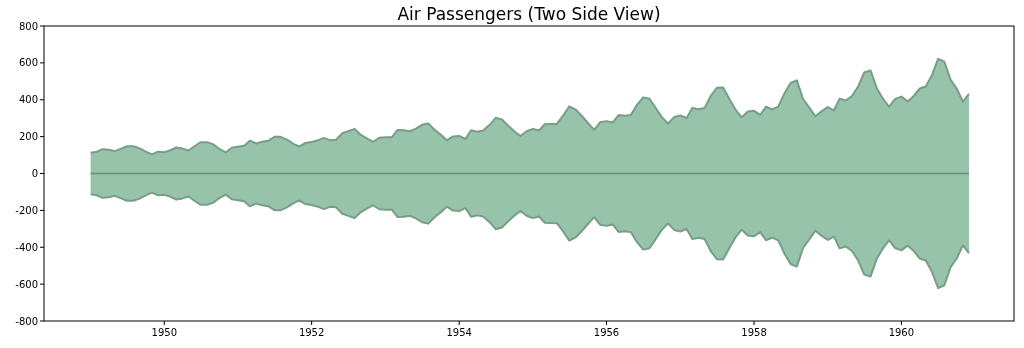  Describe the element at coordinates (34, 173) in the screenshot. I see `y-tick-label: 0` at that location.